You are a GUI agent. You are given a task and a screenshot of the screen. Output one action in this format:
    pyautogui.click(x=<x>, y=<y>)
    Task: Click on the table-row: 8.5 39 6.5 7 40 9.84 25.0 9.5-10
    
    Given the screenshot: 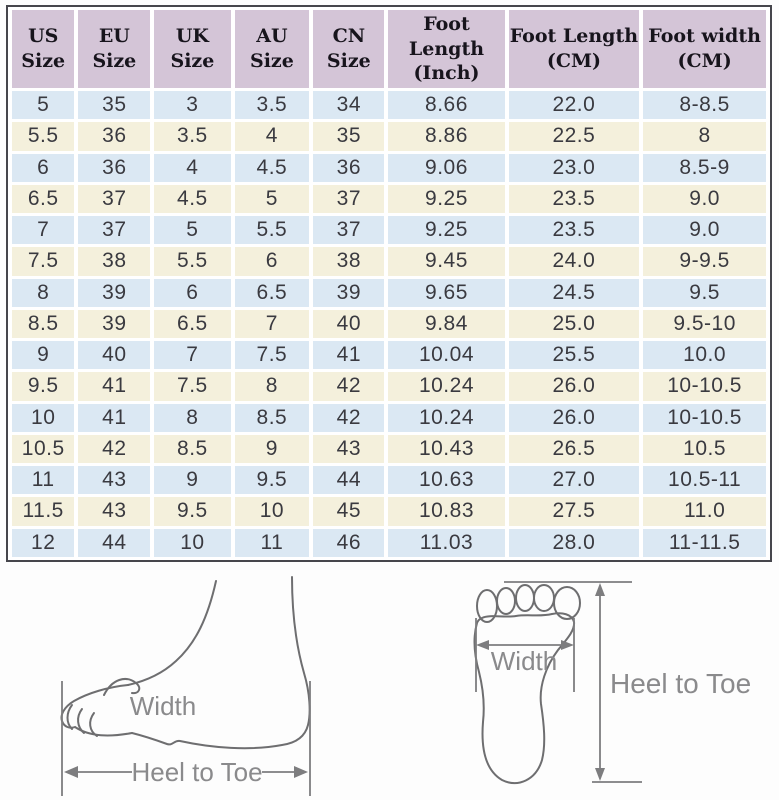 What is the action you would take?
    pyautogui.click(x=389, y=324)
    